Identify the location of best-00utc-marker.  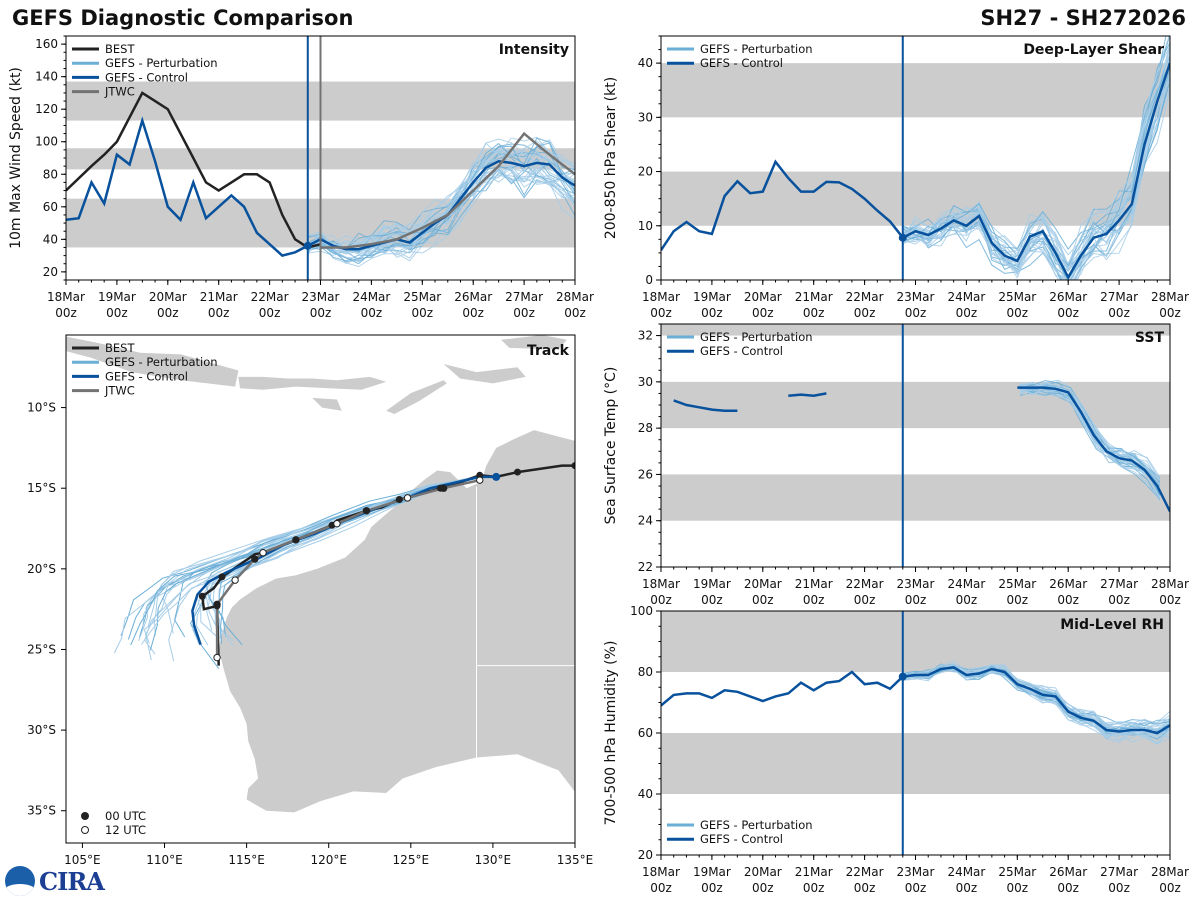
(222, 577).